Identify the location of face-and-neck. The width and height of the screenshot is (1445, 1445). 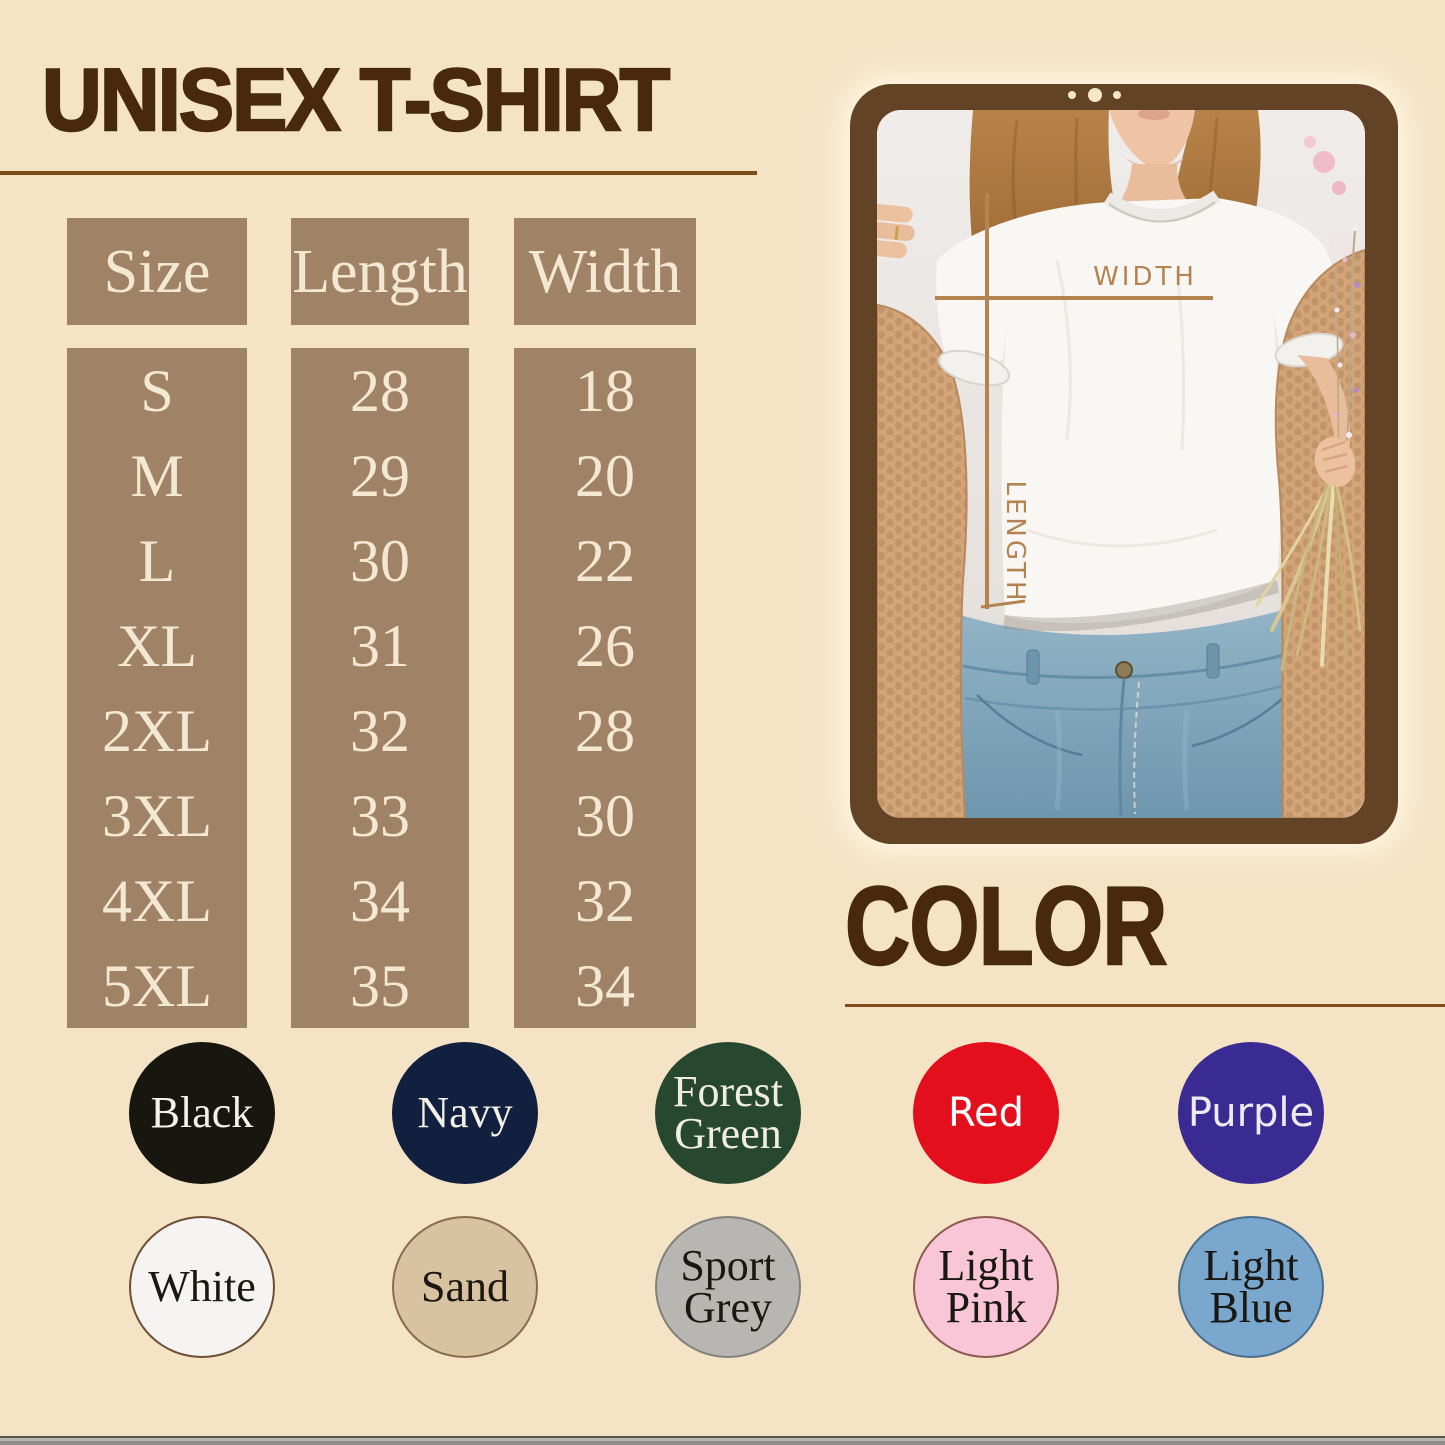
(1152, 159).